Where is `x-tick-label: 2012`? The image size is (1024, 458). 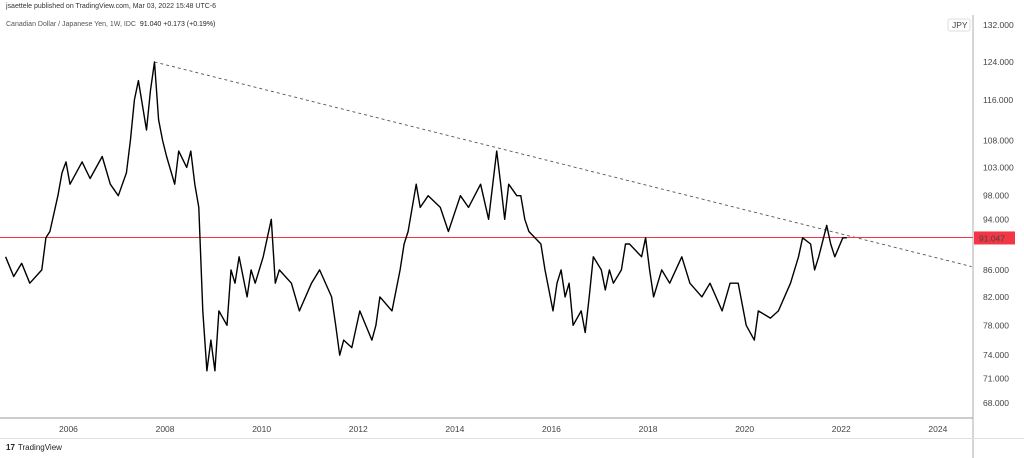 x-tick-label: 2012 is located at coordinates (358, 429).